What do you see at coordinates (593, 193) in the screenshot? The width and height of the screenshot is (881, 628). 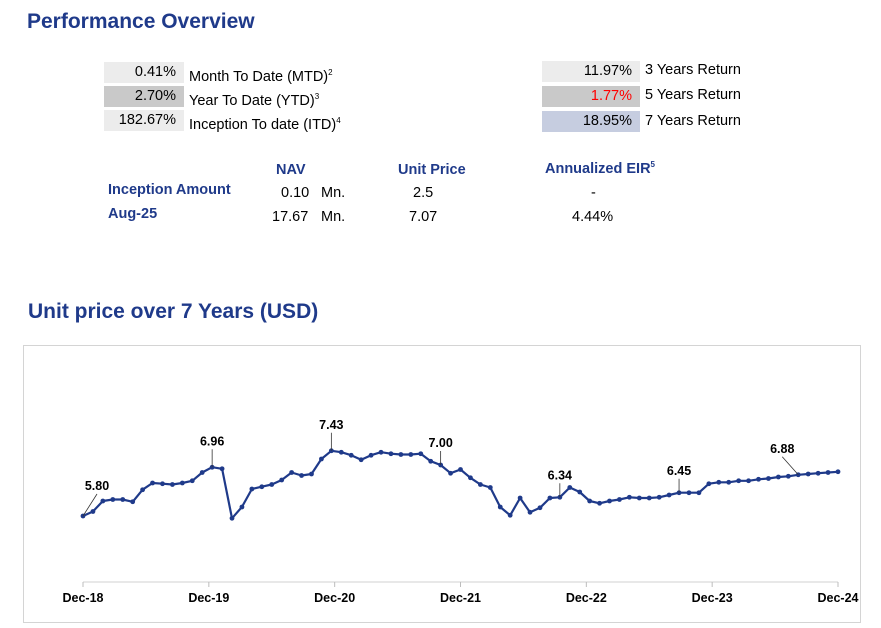 I see `inception-eir: -` at bounding box center [593, 193].